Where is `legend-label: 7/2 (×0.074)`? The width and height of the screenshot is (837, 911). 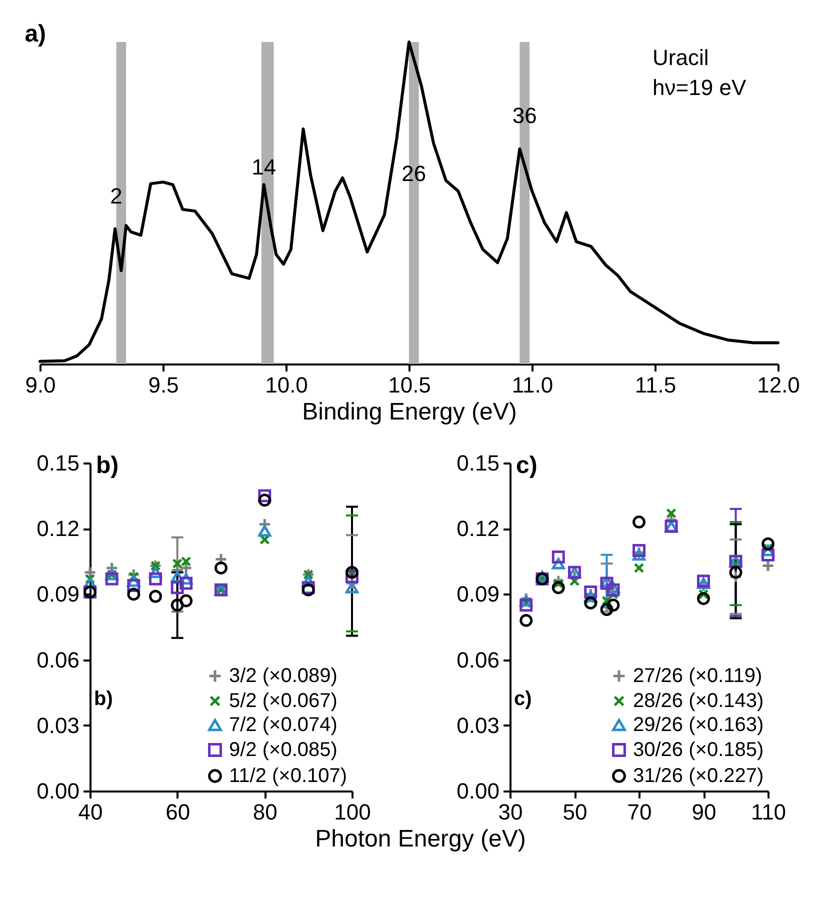
legend-label: 7/2 (×0.074) is located at coordinates (283, 725).